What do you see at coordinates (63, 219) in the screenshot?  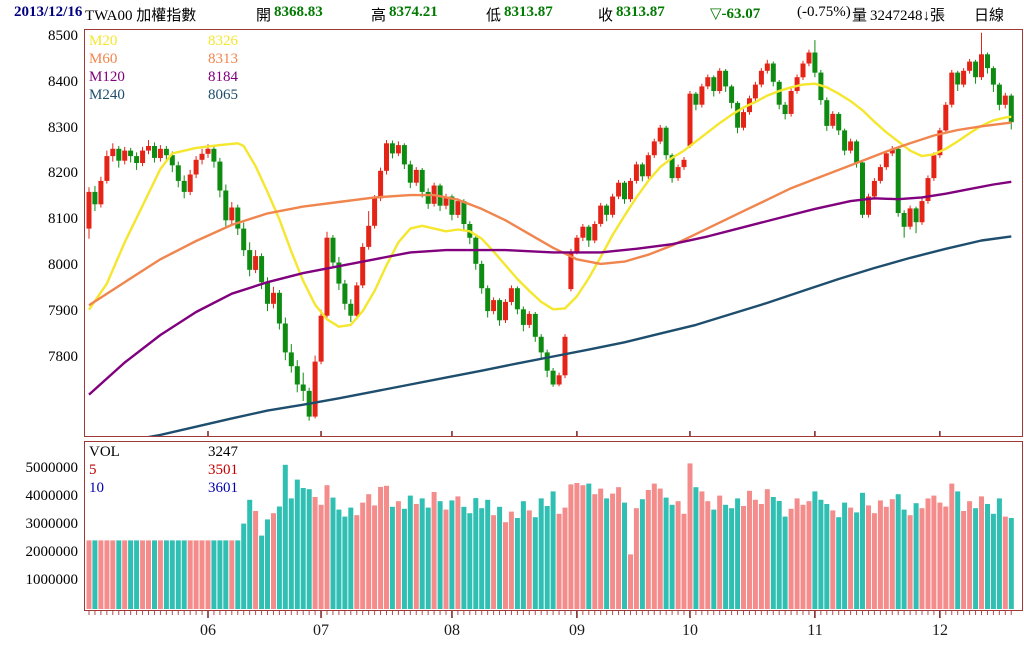 I see `price-tick-label: 8100` at bounding box center [63, 219].